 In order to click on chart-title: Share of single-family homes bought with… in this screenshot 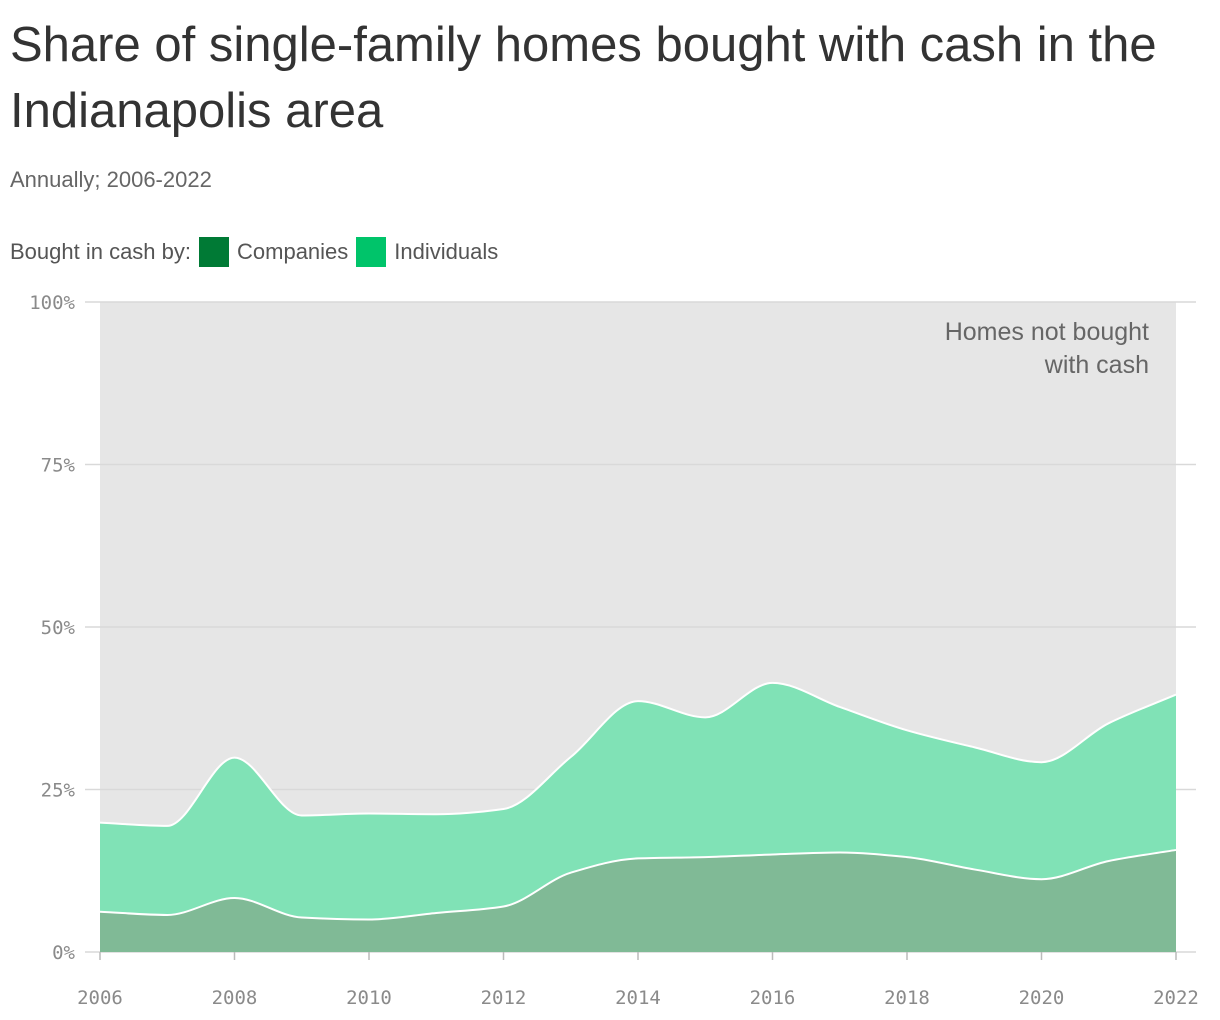, I will do `click(583, 78)`.